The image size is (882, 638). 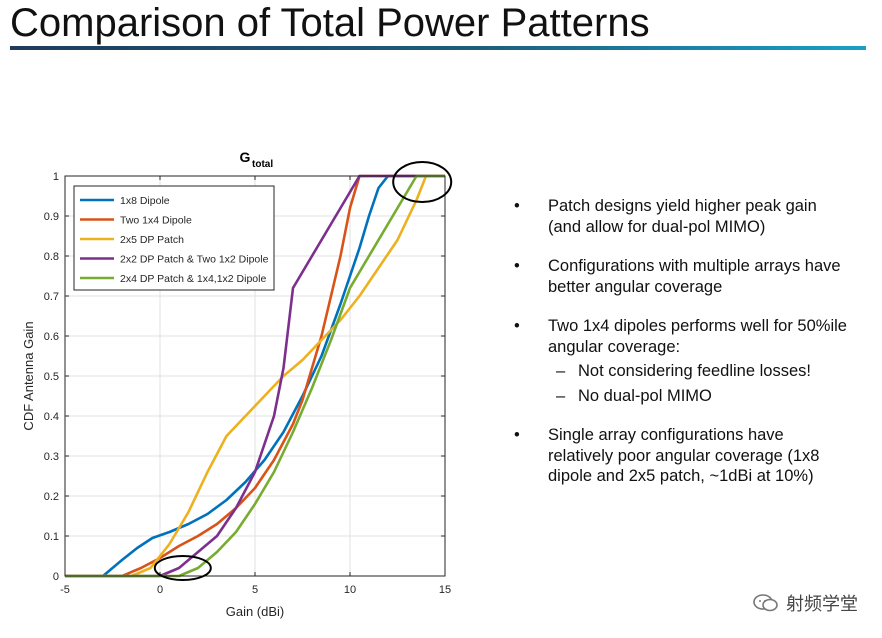 I want to click on sub-bullet-text: Not considering feedline losses!, so click(x=694, y=371).